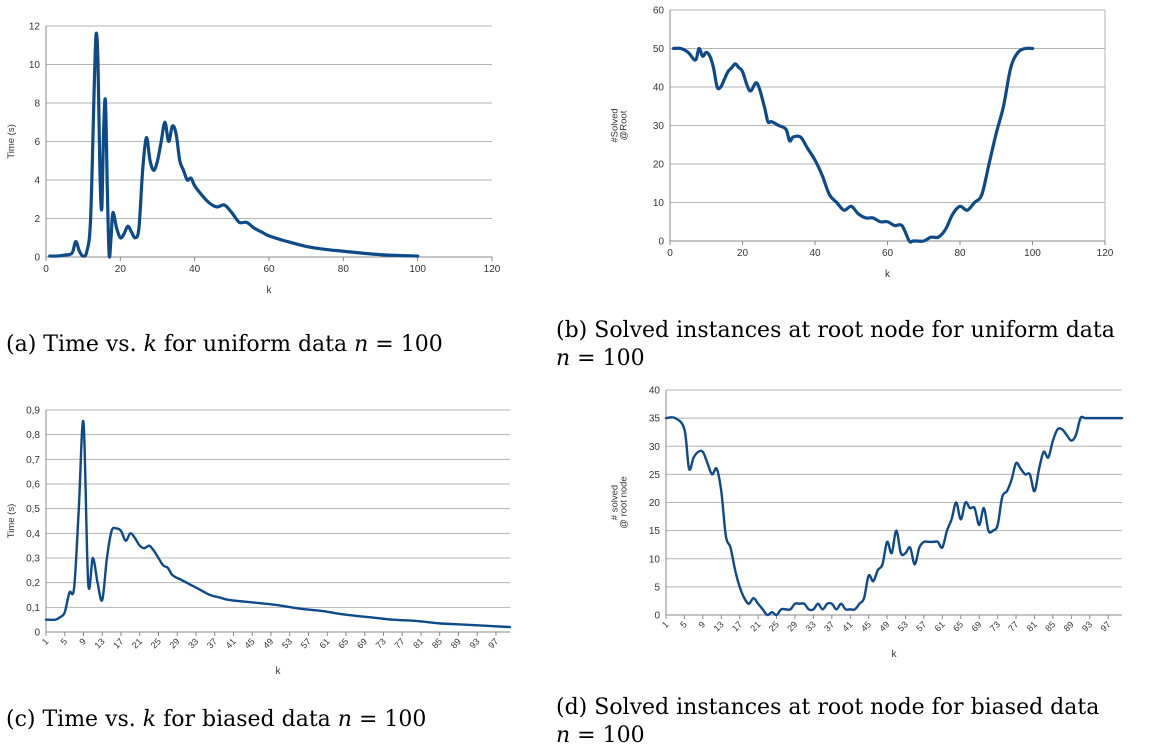  What do you see at coordinates (74, 719) in the screenshot?
I see `caption-c-prefix: (c) Time vs.` at bounding box center [74, 719].